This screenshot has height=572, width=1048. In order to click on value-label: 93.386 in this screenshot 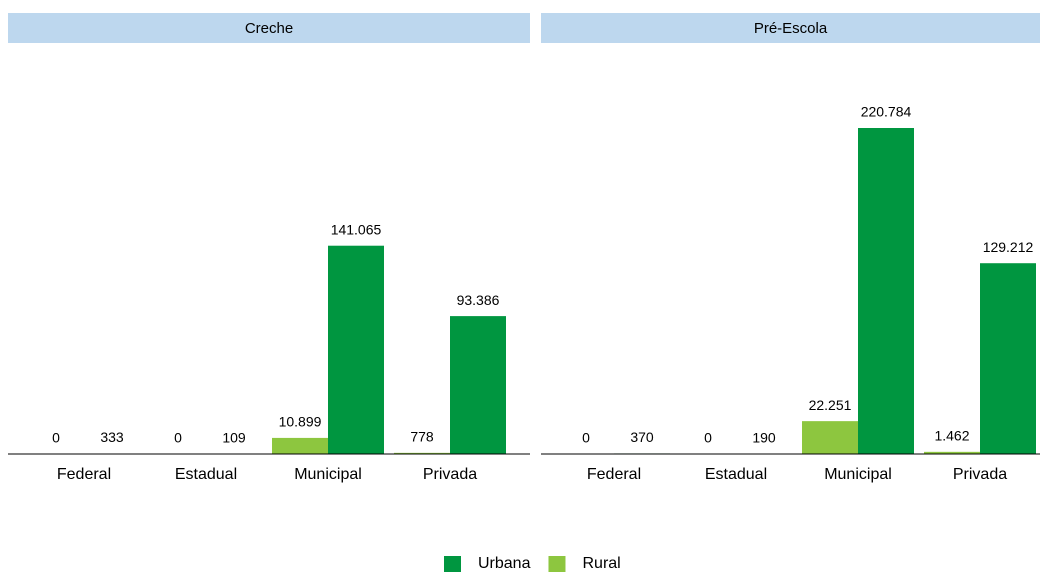, I will do `click(478, 300)`.